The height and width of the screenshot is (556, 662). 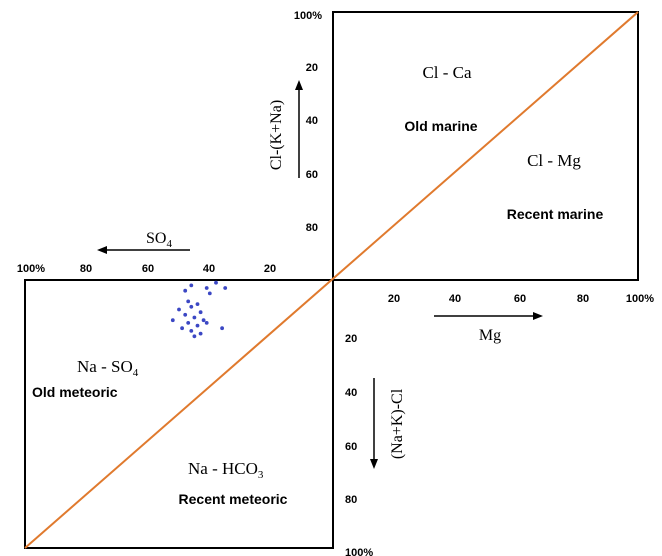 What do you see at coordinates (108, 368) in the screenshot?
I see `region-na-so4: Na - SO4` at bounding box center [108, 368].